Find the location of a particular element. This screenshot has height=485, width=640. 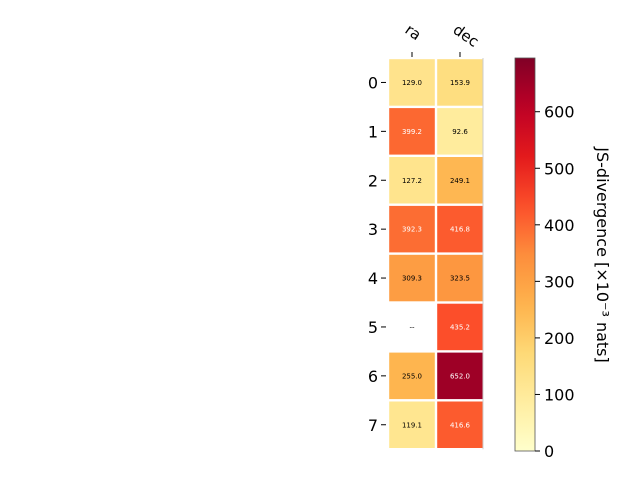

cell-value-label: 255.0 is located at coordinates (412, 376).